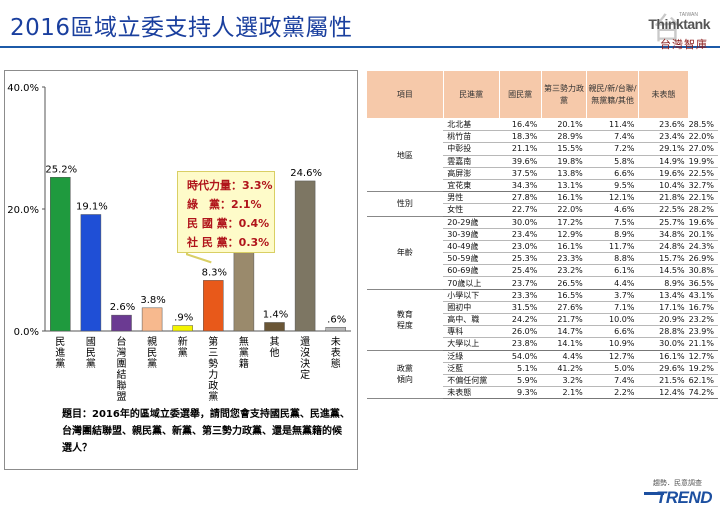 The height and width of the screenshot is (509, 720). What do you see at coordinates (703, 356) in the screenshot?
I see `table-cell: 12.7%` at bounding box center [703, 356].